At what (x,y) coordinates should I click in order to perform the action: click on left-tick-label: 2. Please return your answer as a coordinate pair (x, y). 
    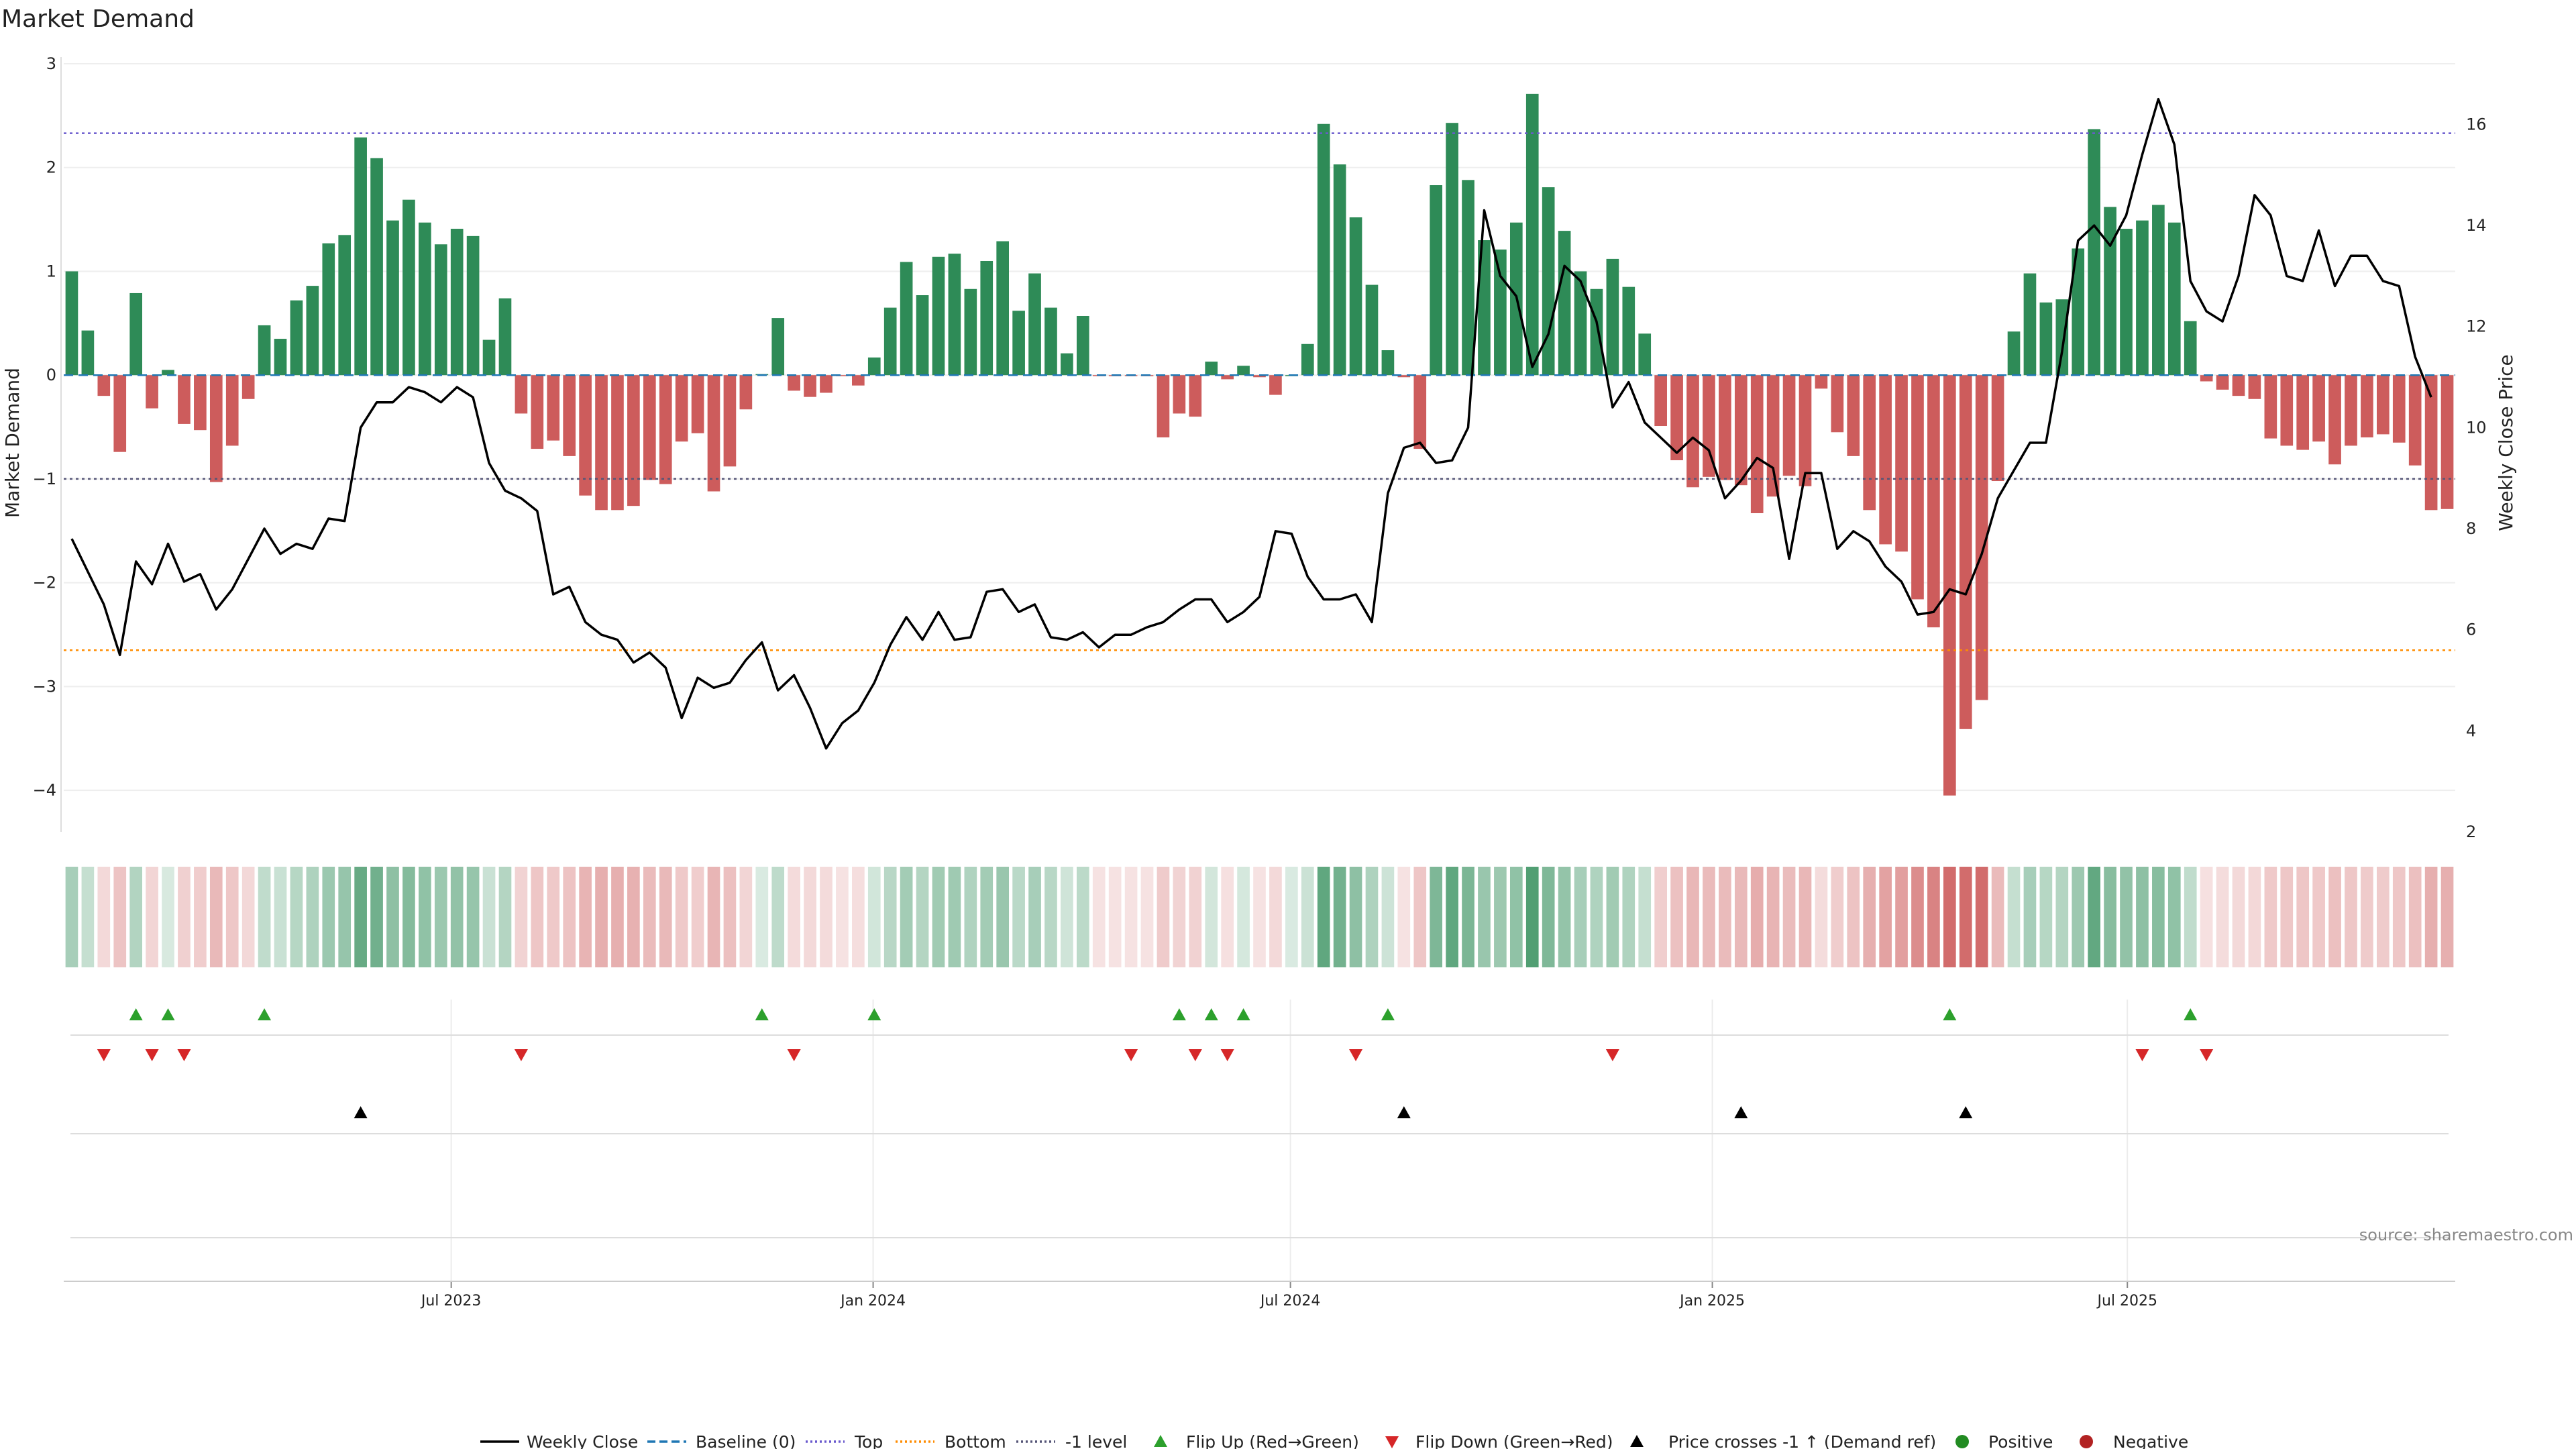
    Looking at the image, I should click on (51, 167).